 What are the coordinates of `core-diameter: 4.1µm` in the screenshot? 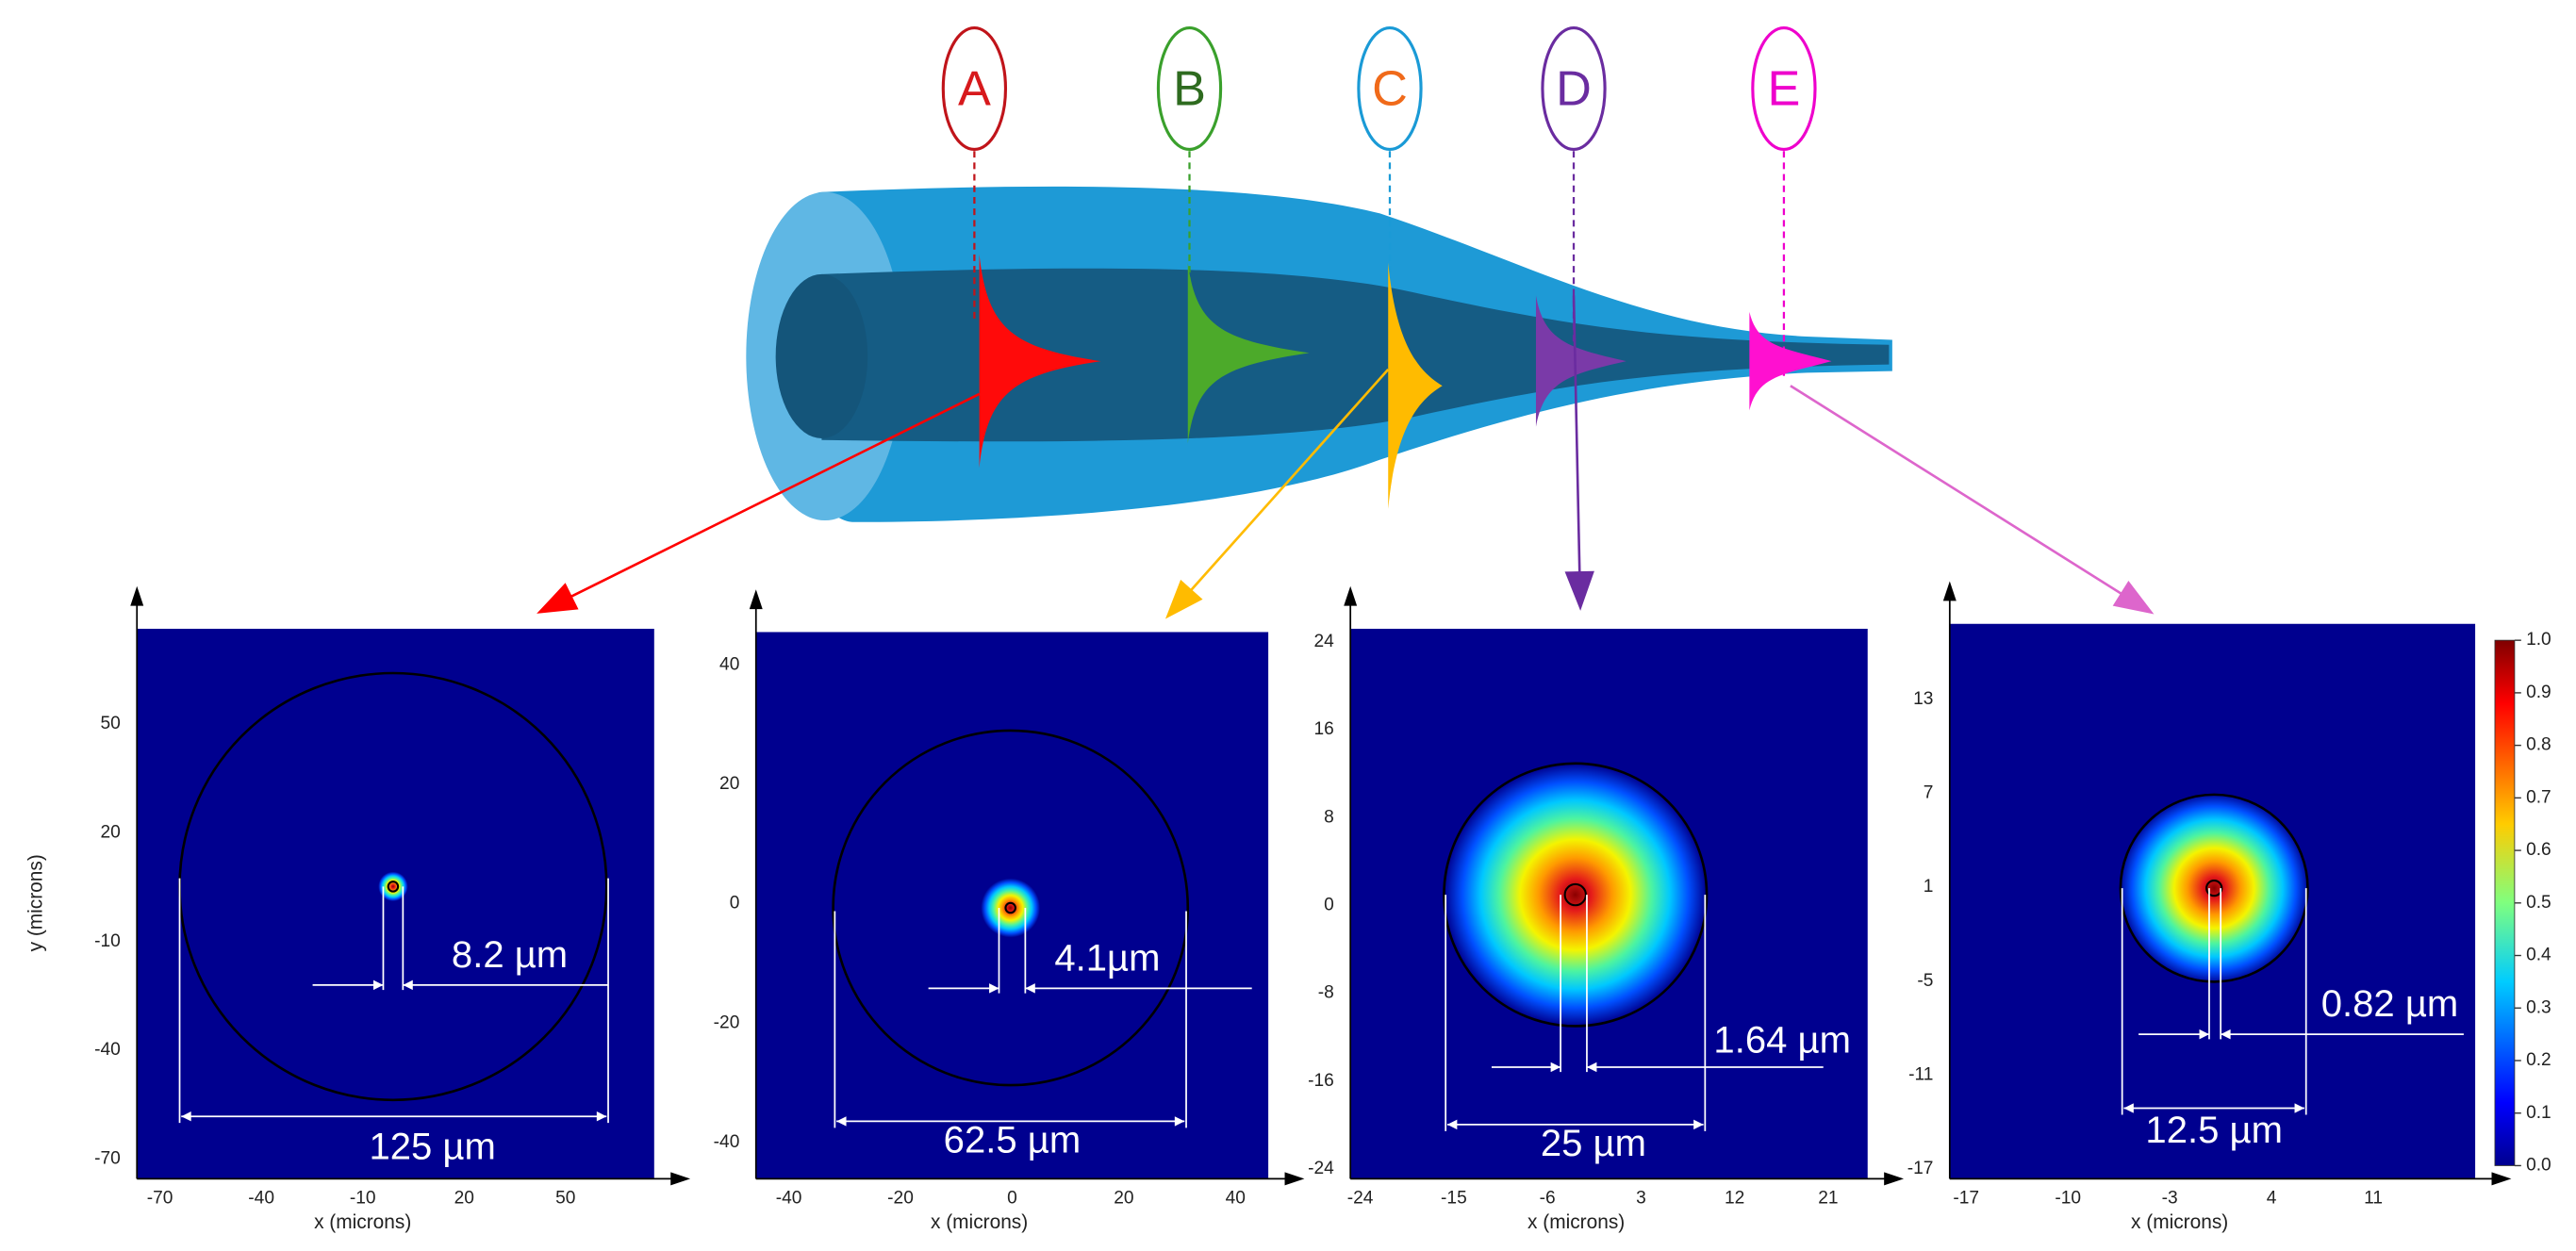 It's located at (1107, 958).